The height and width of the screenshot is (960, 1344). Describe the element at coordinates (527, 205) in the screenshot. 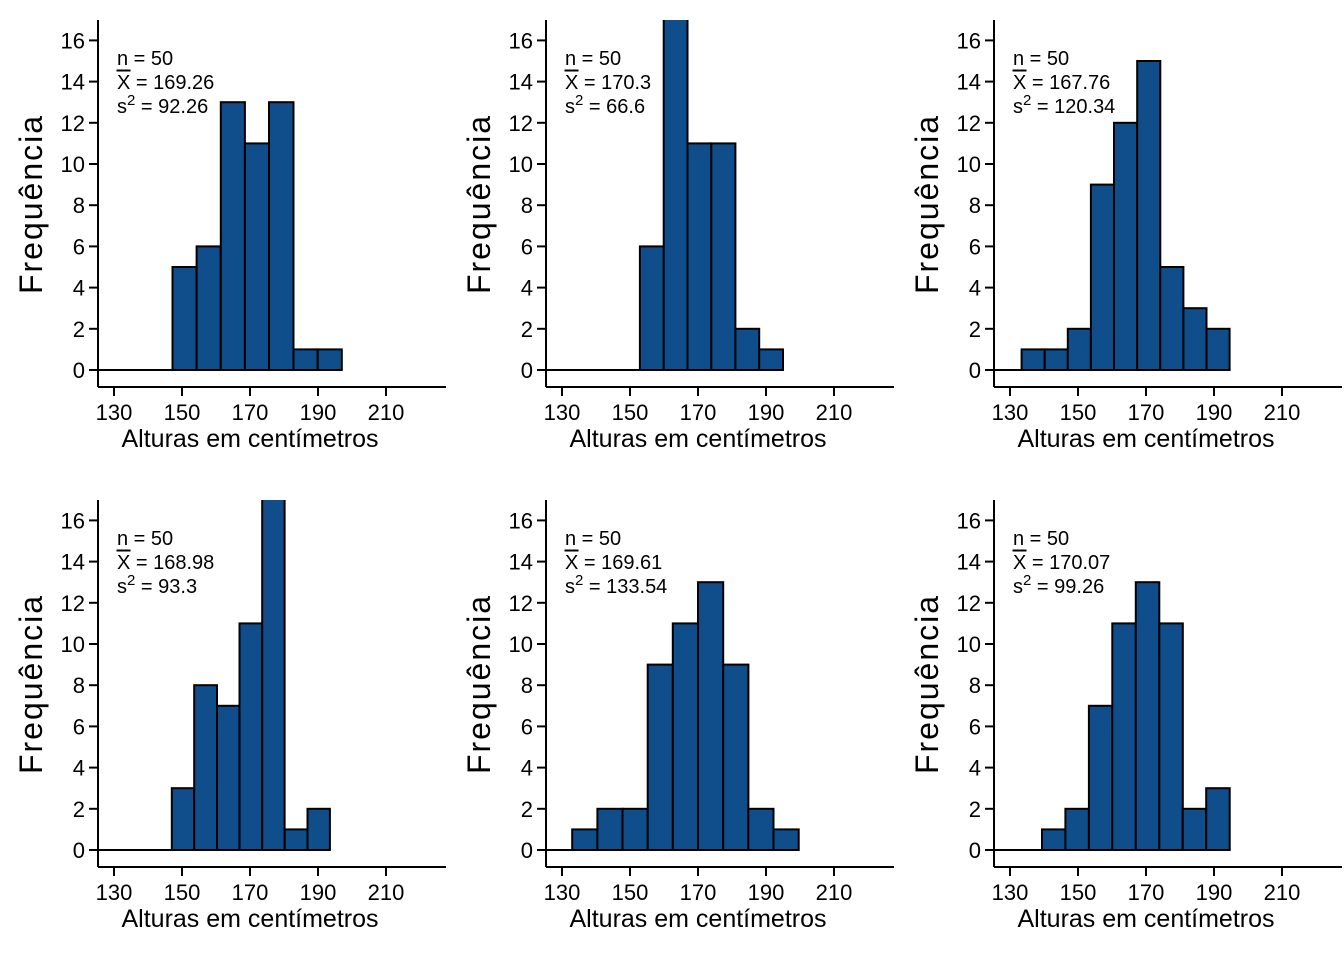

I see `y-tick-label: 8` at that location.